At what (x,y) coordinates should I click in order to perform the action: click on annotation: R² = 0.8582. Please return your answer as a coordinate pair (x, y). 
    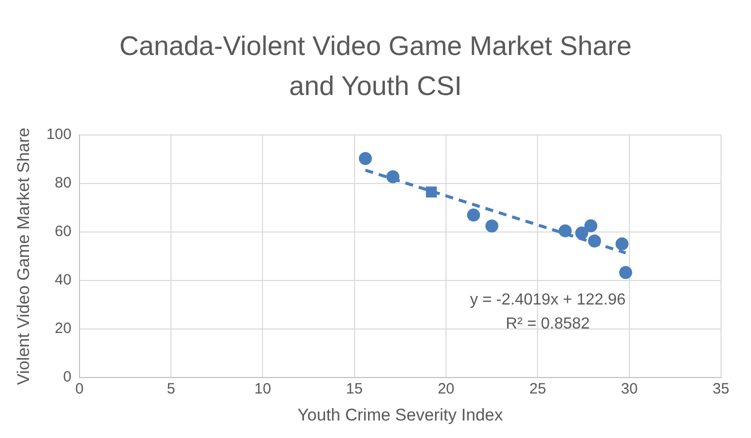
    Looking at the image, I should click on (548, 323).